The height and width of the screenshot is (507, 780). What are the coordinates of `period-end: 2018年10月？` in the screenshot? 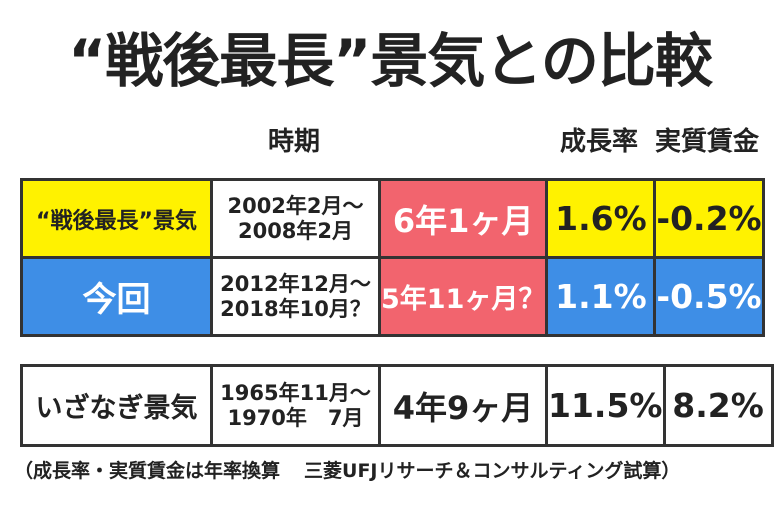 It's located at (295, 308).